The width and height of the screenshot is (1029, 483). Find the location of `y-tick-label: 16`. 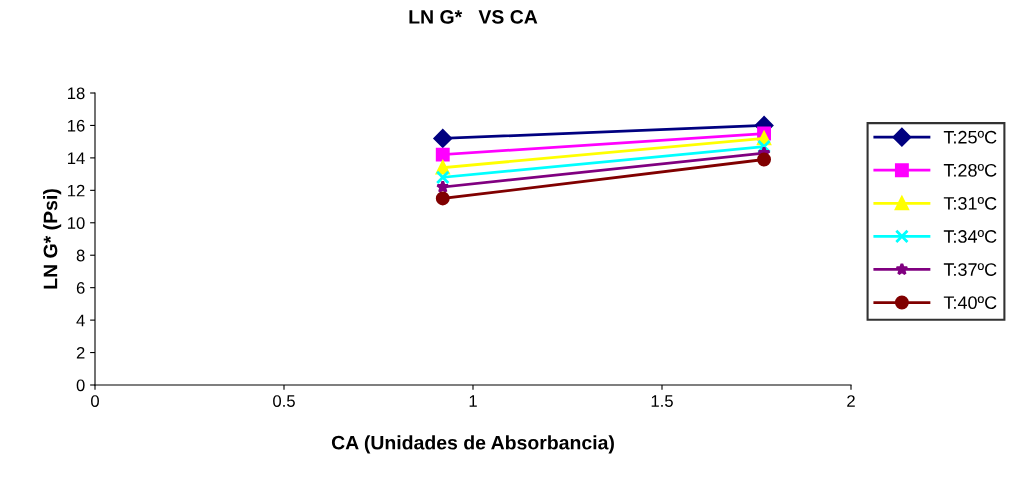

y-tick-label: 16 is located at coordinates (76, 125).